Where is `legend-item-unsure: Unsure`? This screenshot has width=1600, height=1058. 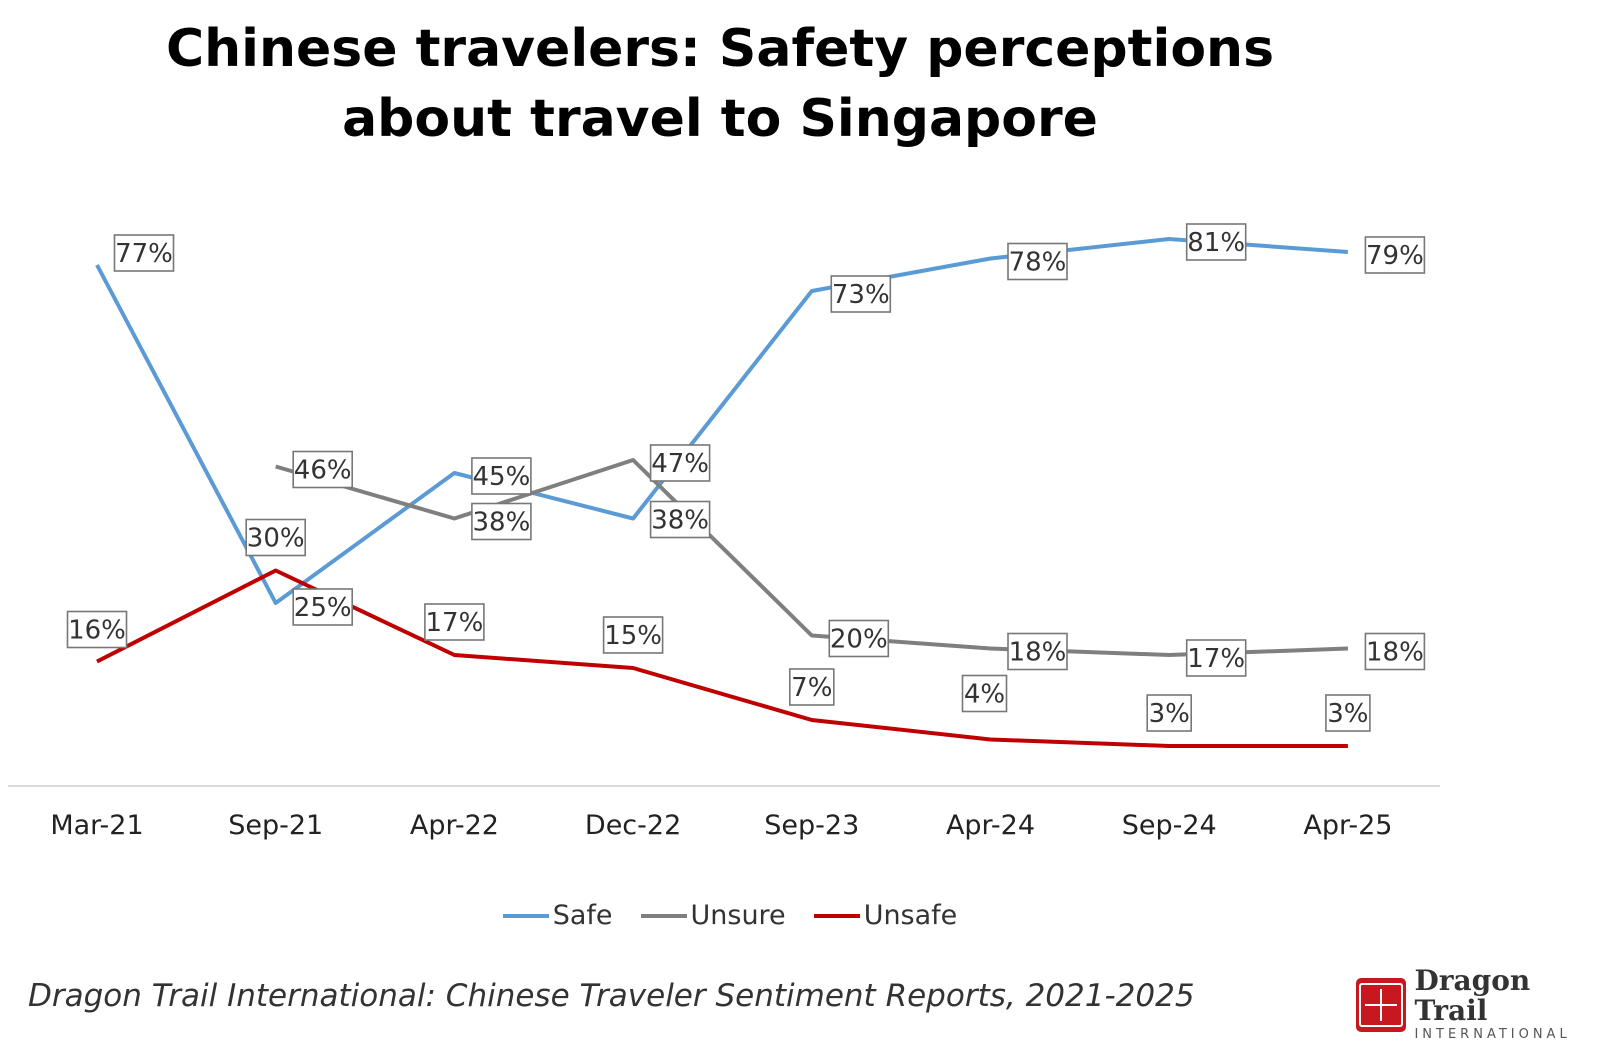 legend-item-unsure: Unsure is located at coordinates (713, 915).